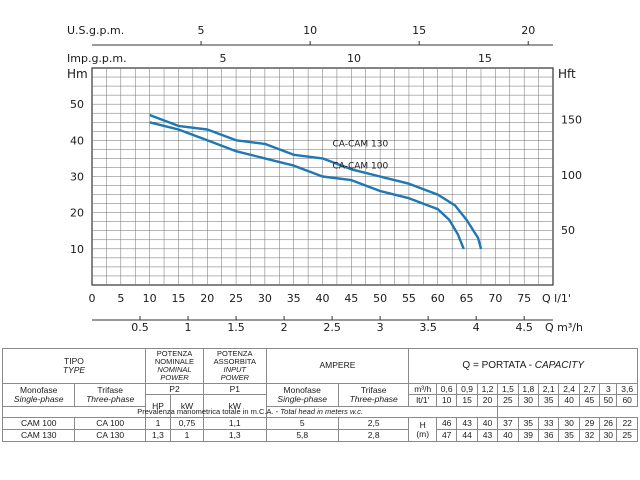 The height and width of the screenshot is (480, 640). What do you see at coordinates (38, 436) in the screenshot?
I see `row-cam130-mono: CAM 130` at bounding box center [38, 436].